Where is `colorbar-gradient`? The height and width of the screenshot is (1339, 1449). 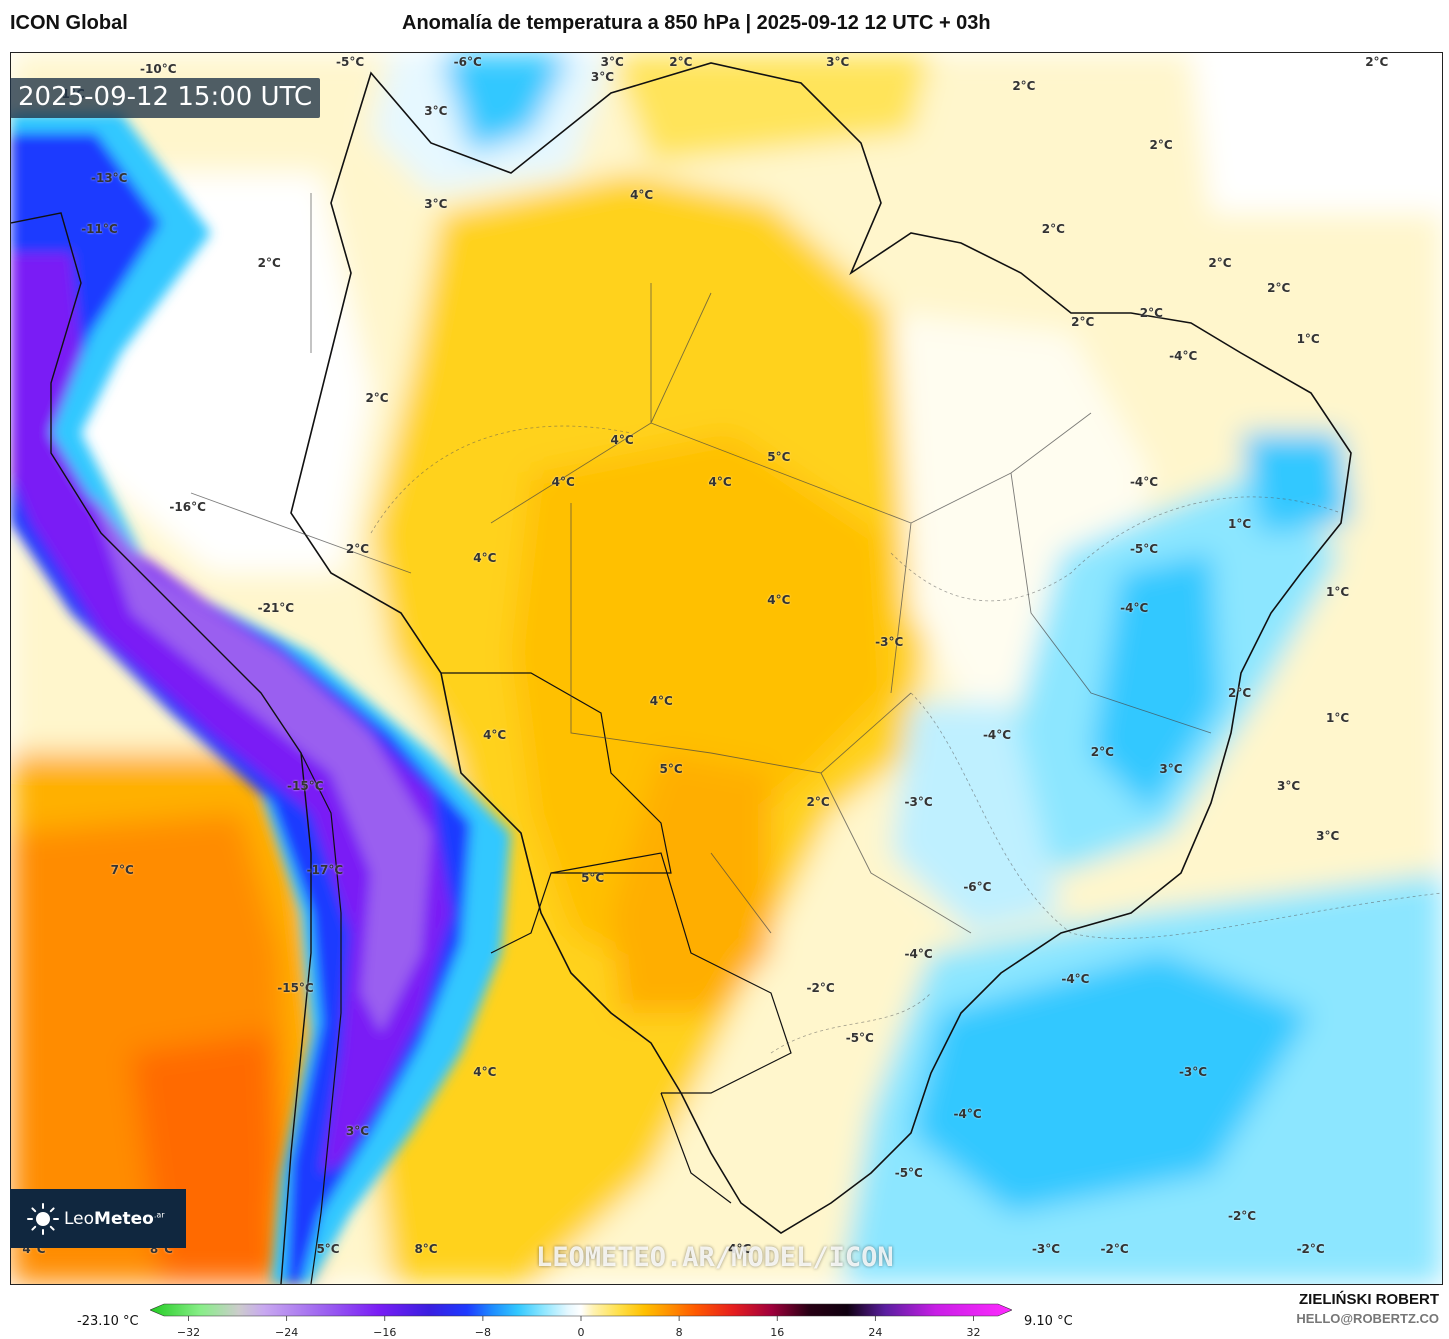 colorbar-gradient is located at coordinates (581, 1312).